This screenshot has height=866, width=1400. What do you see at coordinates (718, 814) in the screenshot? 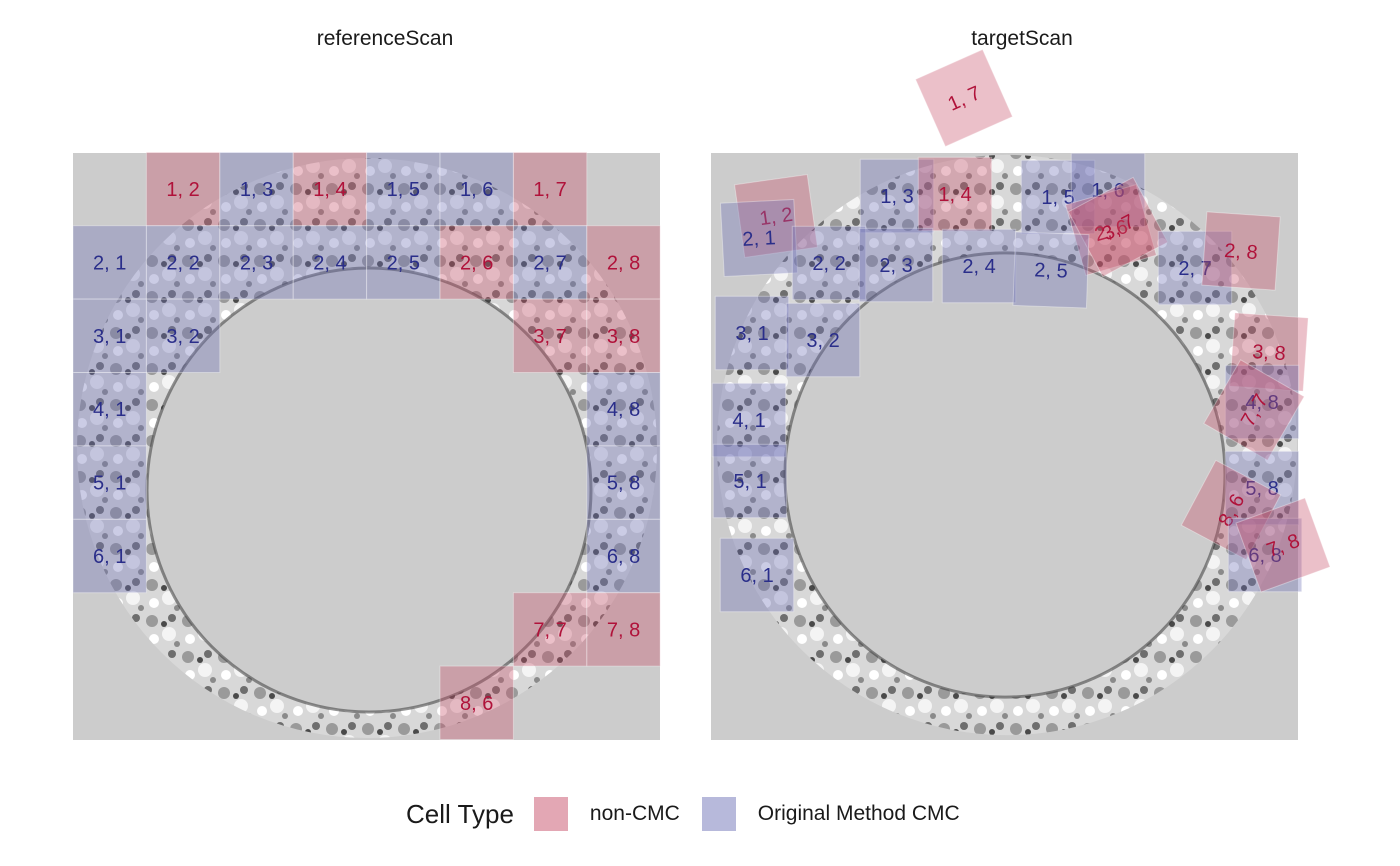
I see `legend-key-cmc` at bounding box center [718, 814].